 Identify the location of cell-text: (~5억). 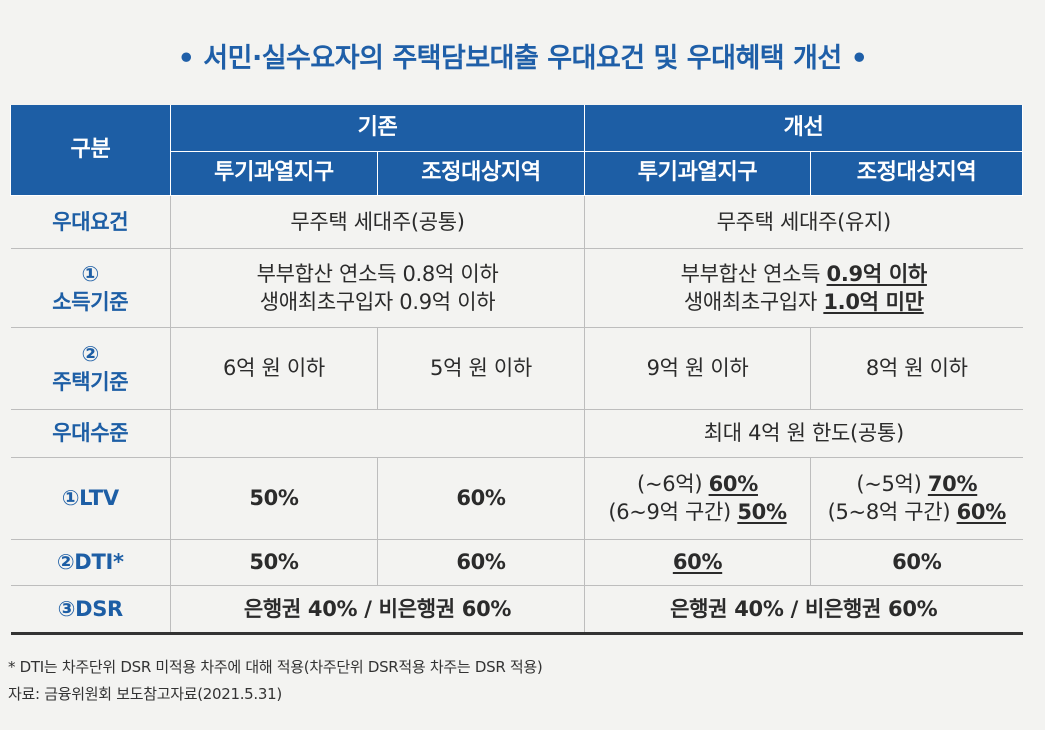
(892, 484).